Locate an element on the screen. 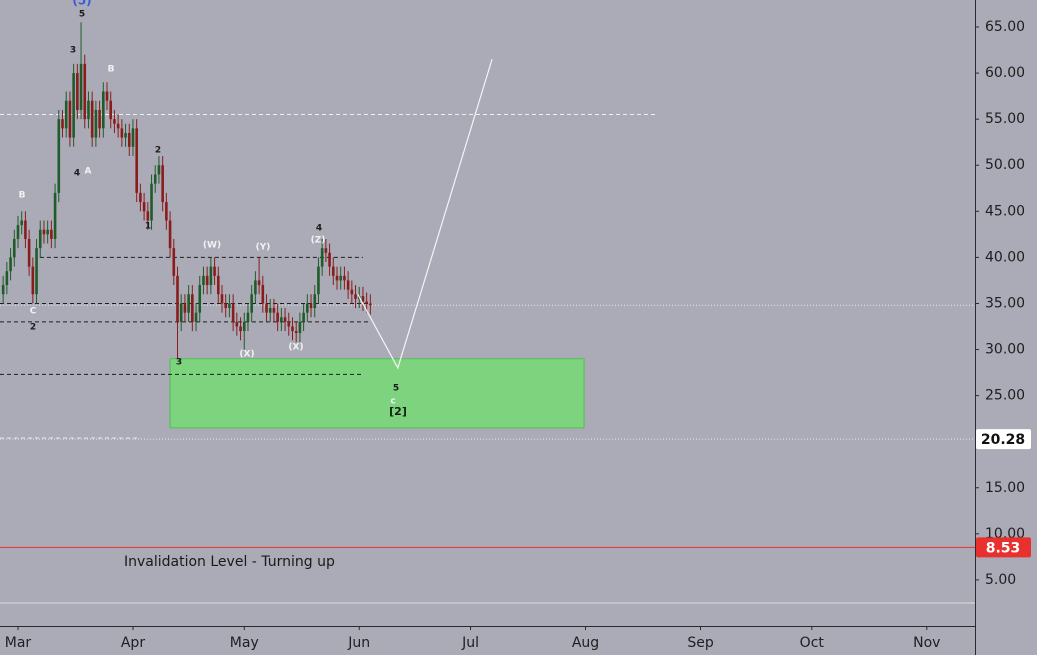 The height and width of the screenshot is (655, 1037). wave-label: c is located at coordinates (392, 402).